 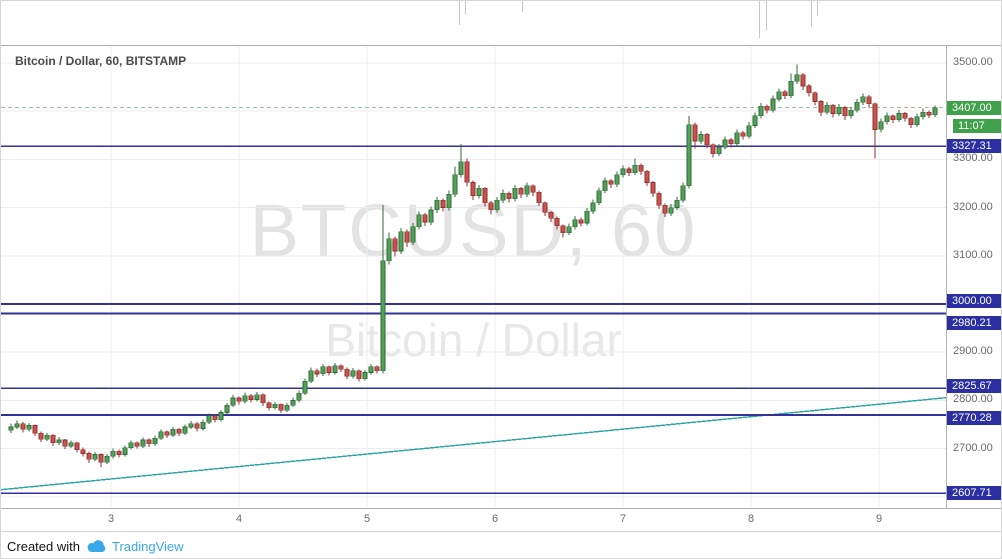 What do you see at coordinates (974, 418) in the screenshot?
I see `level-price-badge: 2770.28` at bounding box center [974, 418].